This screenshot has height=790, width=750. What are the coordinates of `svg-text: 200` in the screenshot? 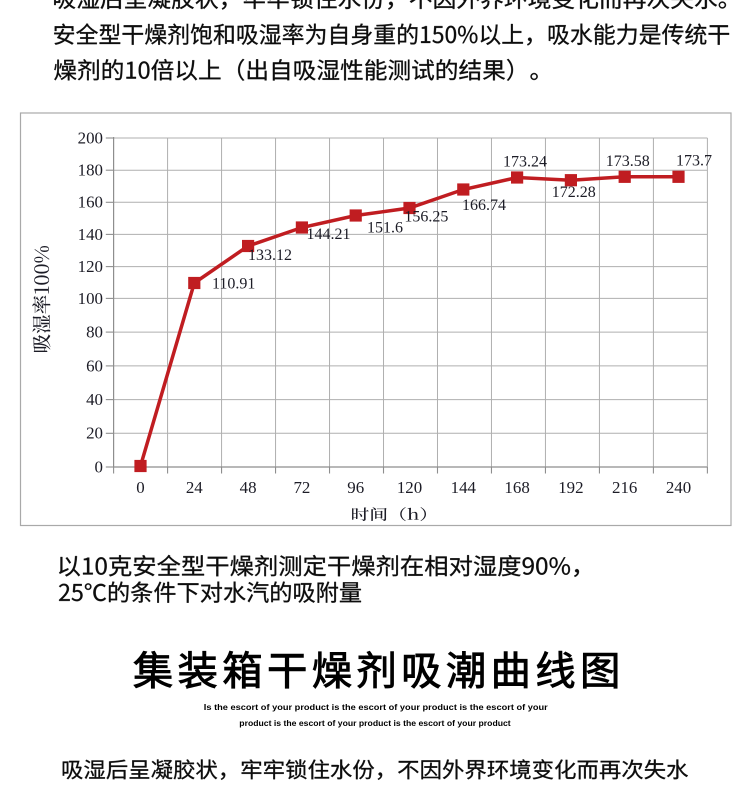 It's located at (90, 137).